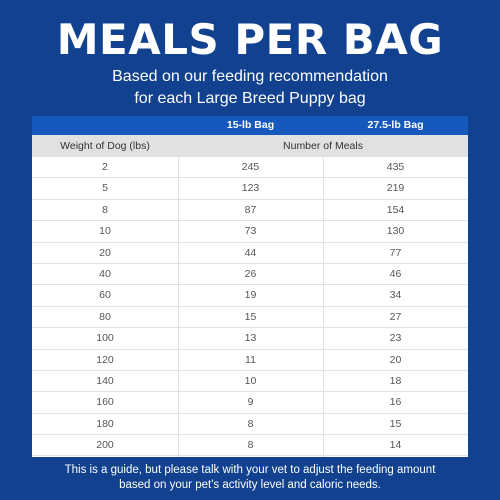  What do you see at coordinates (105, 146) in the screenshot?
I see `weight-column-header: Weight of Dog (lbs)` at bounding box center [105, 146].